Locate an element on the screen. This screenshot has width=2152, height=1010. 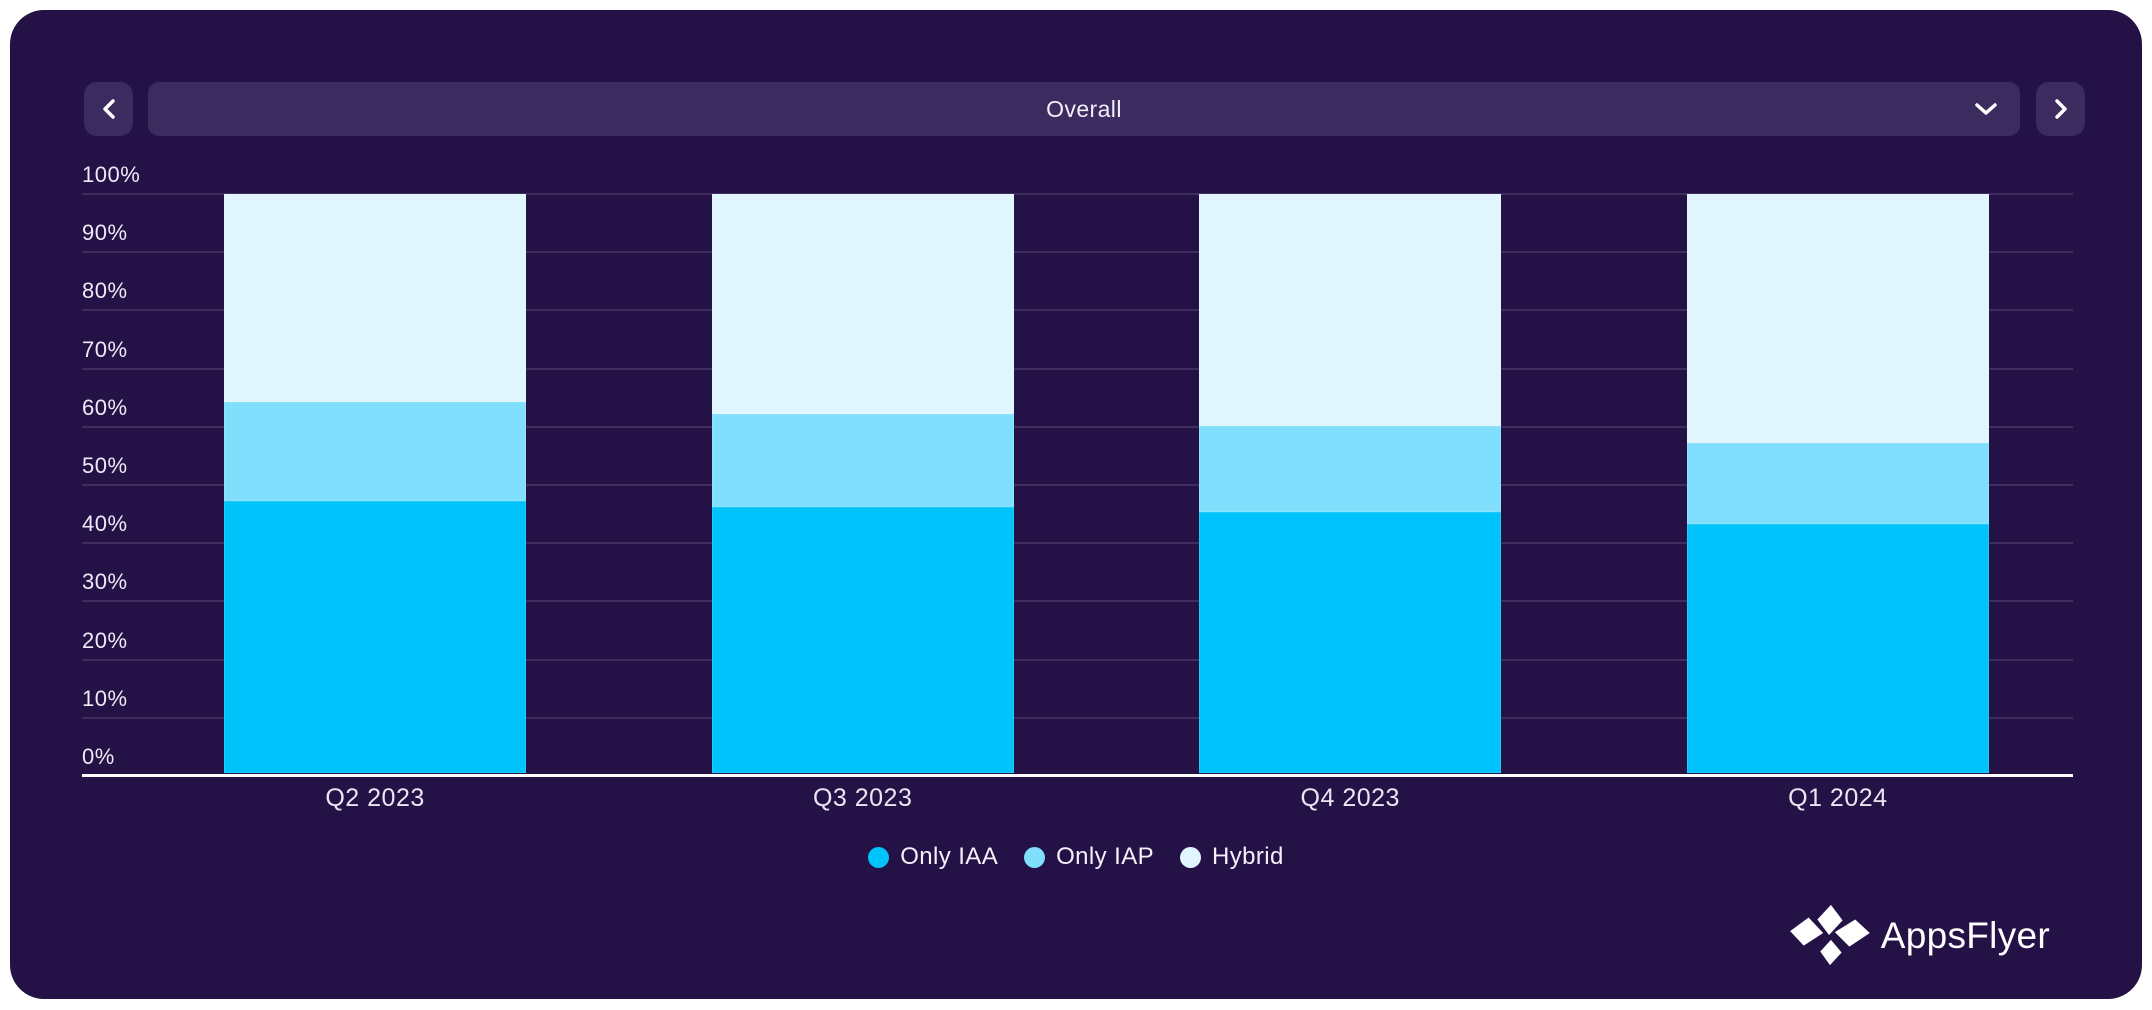
bar-q4-2023 is located at coordinates (1350, 483).